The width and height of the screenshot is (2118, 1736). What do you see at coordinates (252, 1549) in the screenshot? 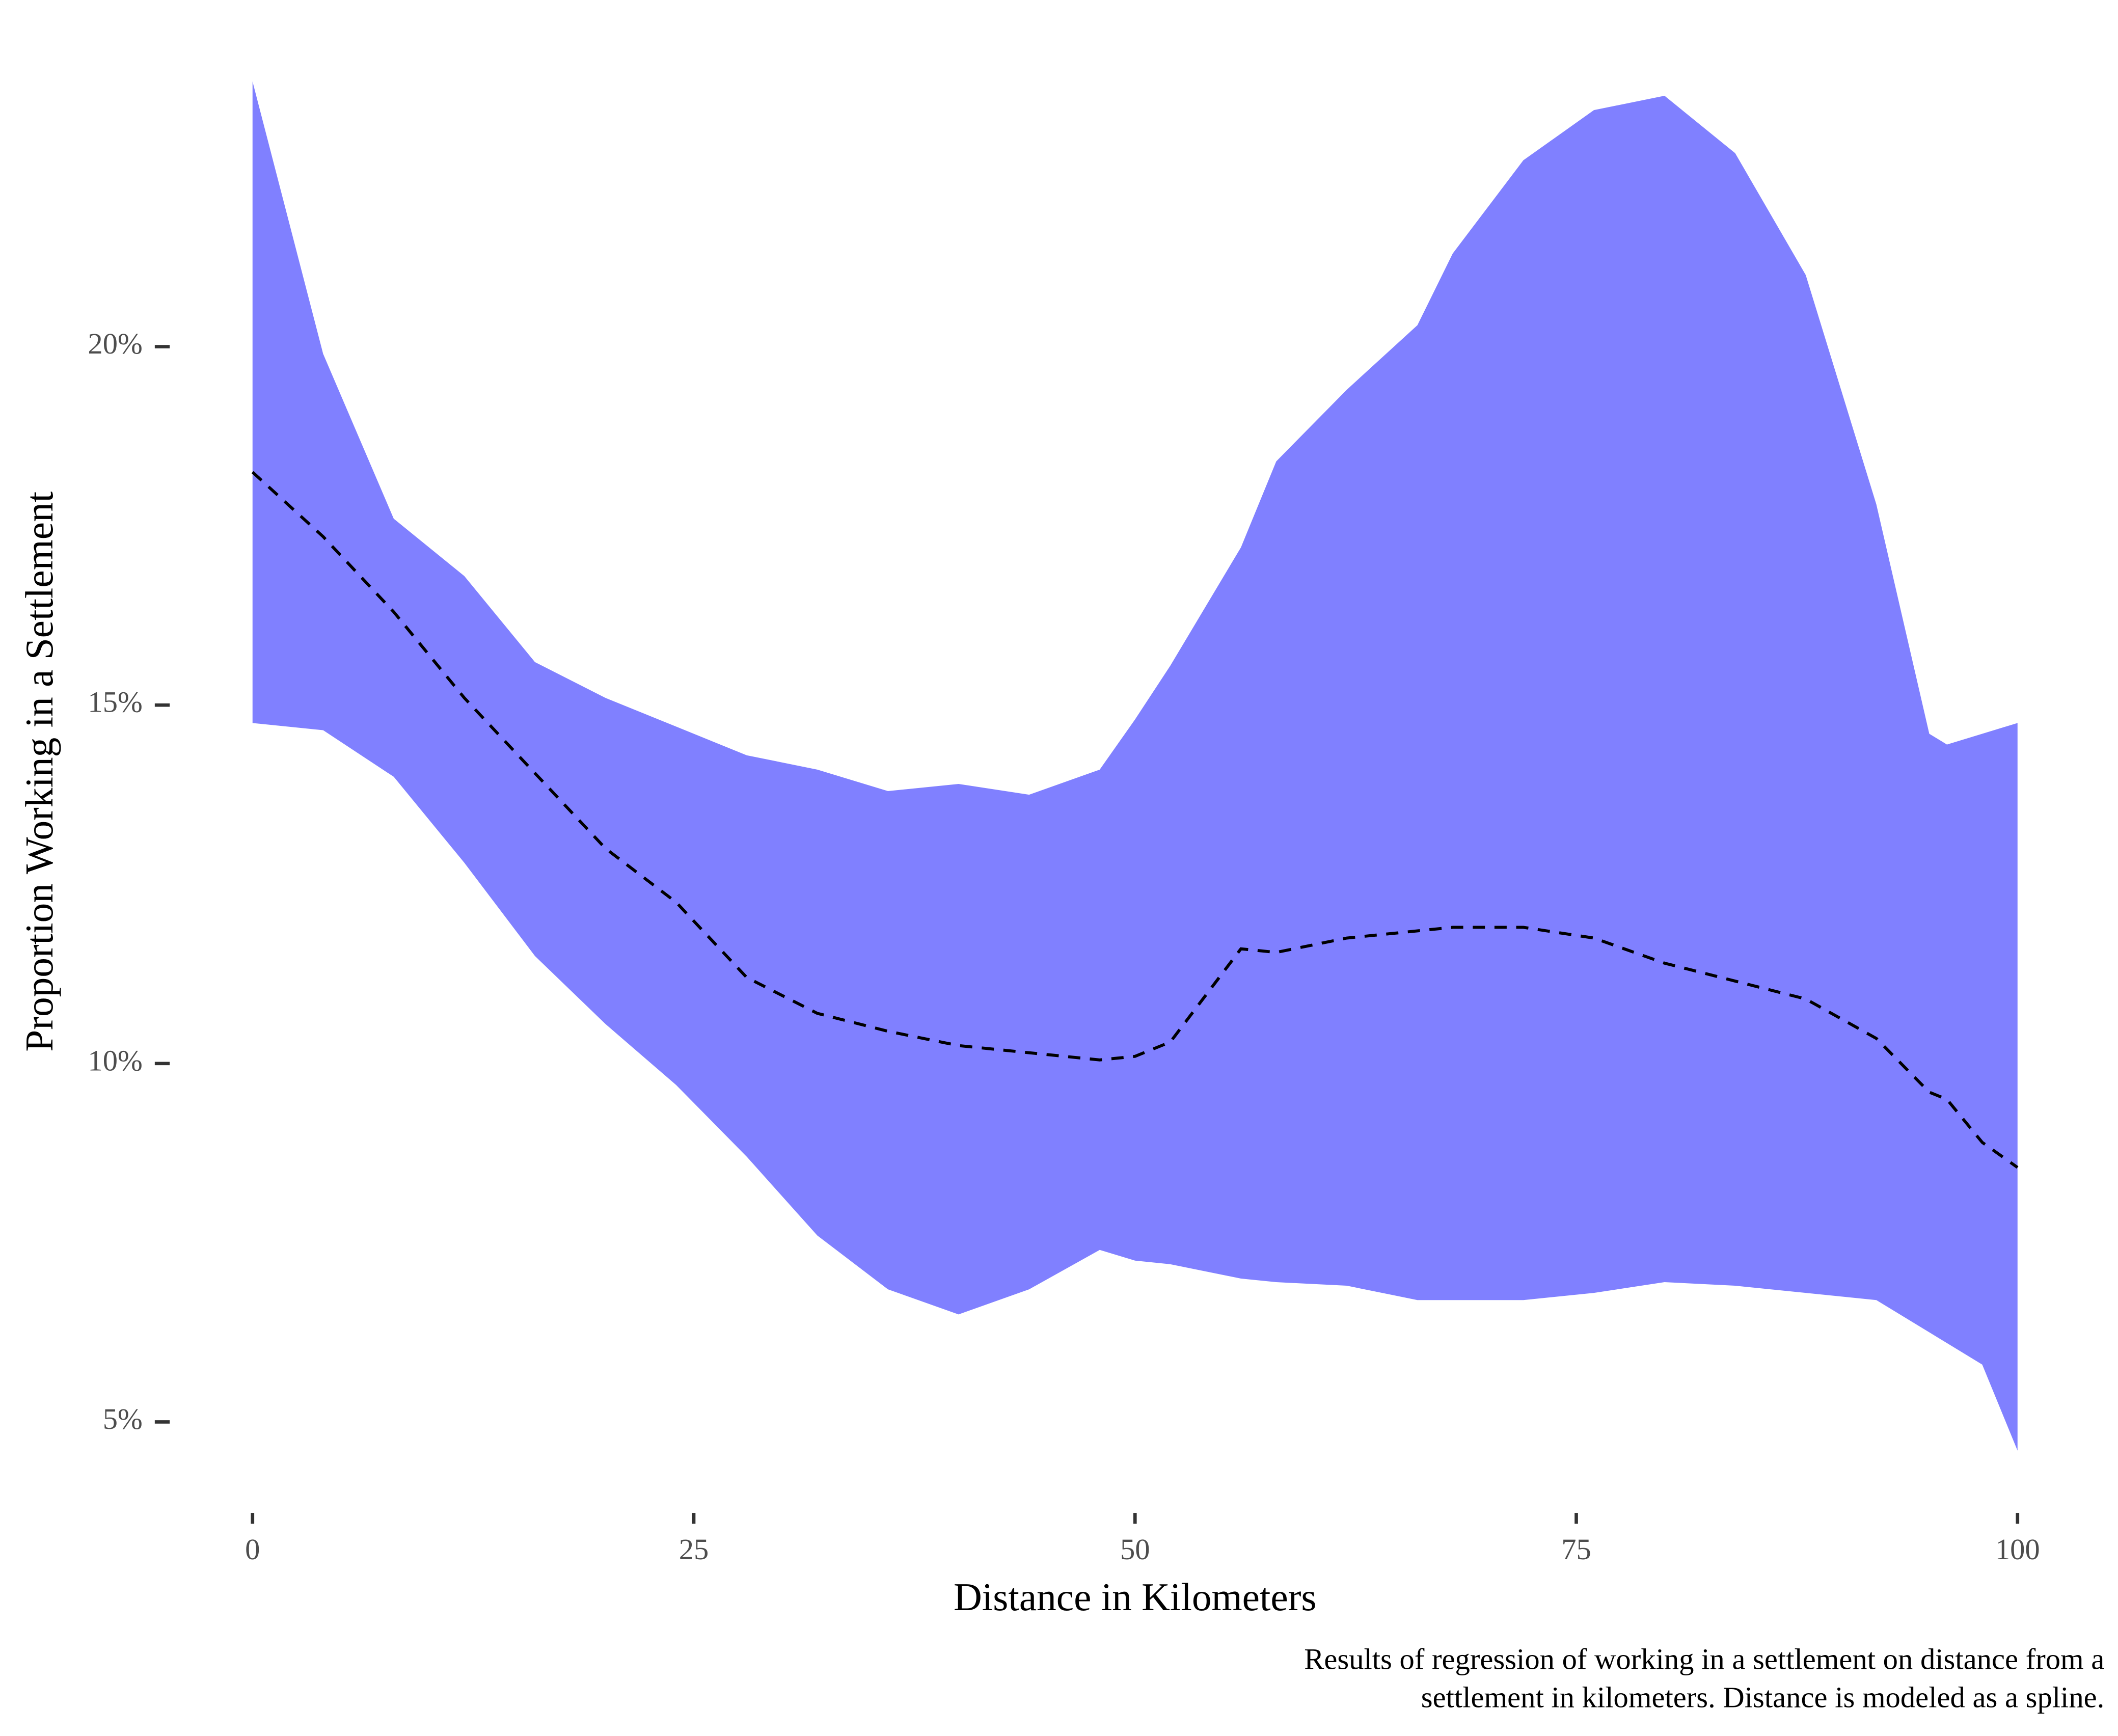
I see `x-tick-label: 0` at bounding box center [252, 1549].